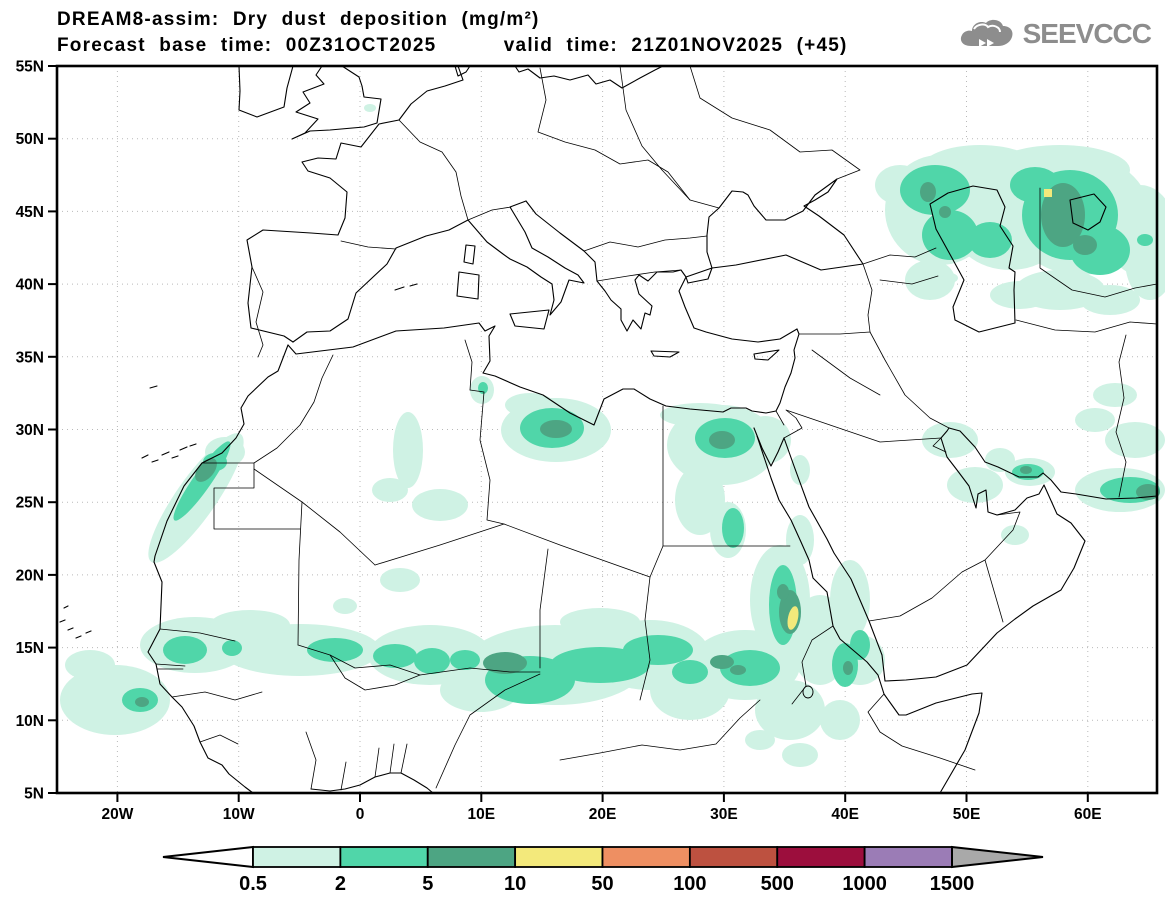 This screenshot has width=1165, height=907. Describe the element at coordinates (360, 814) in the screenshot. I see `lon-label-0: 0` at that location.